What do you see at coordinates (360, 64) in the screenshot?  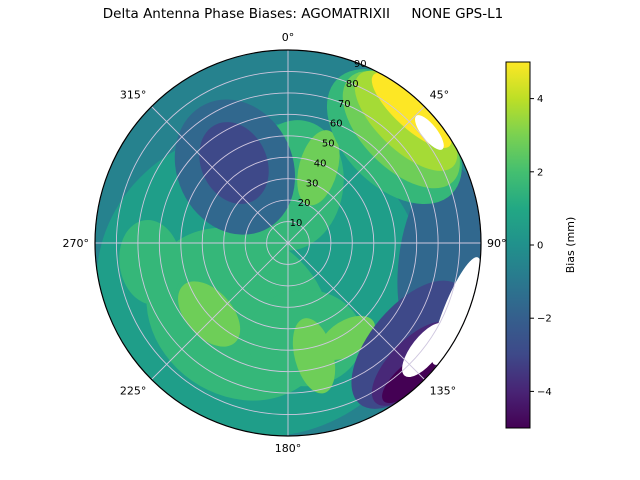 I see `radial-tick-label: 90` at bounding box center [360, 64].